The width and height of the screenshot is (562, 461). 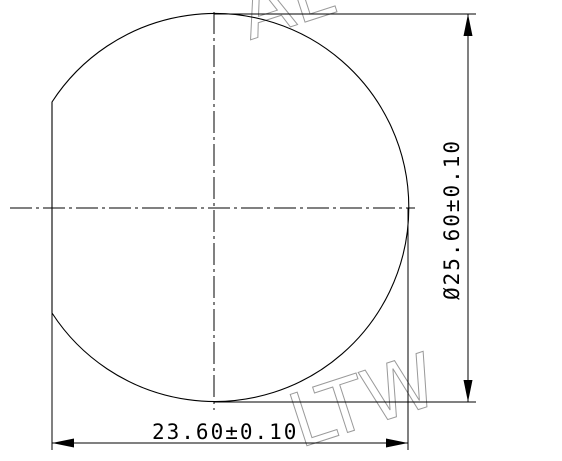 I want to click on diameter-label: Ø25.60±0.10, so click(x=452, y=219).